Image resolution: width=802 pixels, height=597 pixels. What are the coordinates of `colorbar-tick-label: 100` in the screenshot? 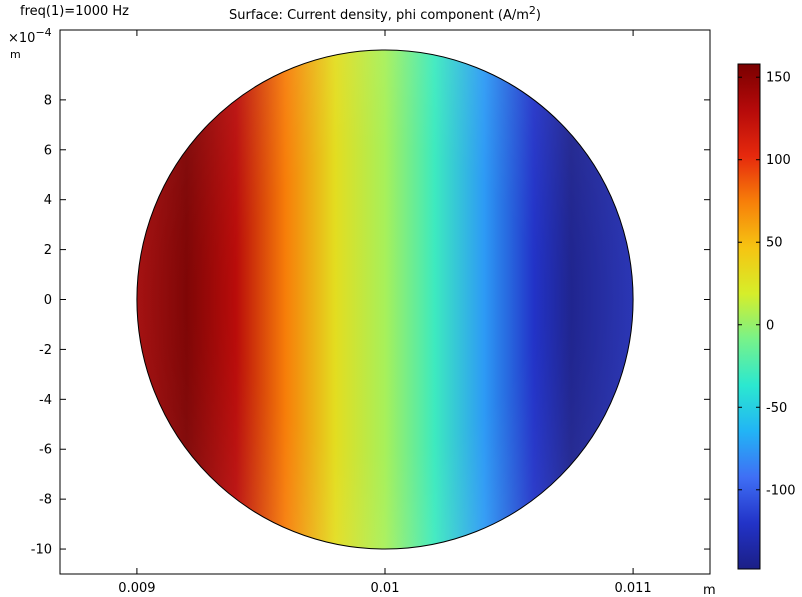 It's located at (778, 160).